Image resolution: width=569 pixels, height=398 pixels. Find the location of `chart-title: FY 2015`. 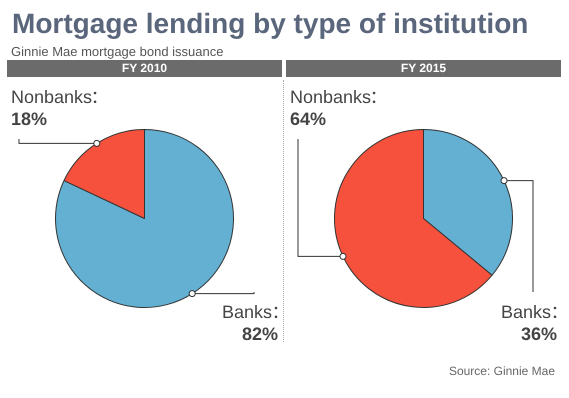

chart-title: FY 2015 is located at coordinates (423, 68).